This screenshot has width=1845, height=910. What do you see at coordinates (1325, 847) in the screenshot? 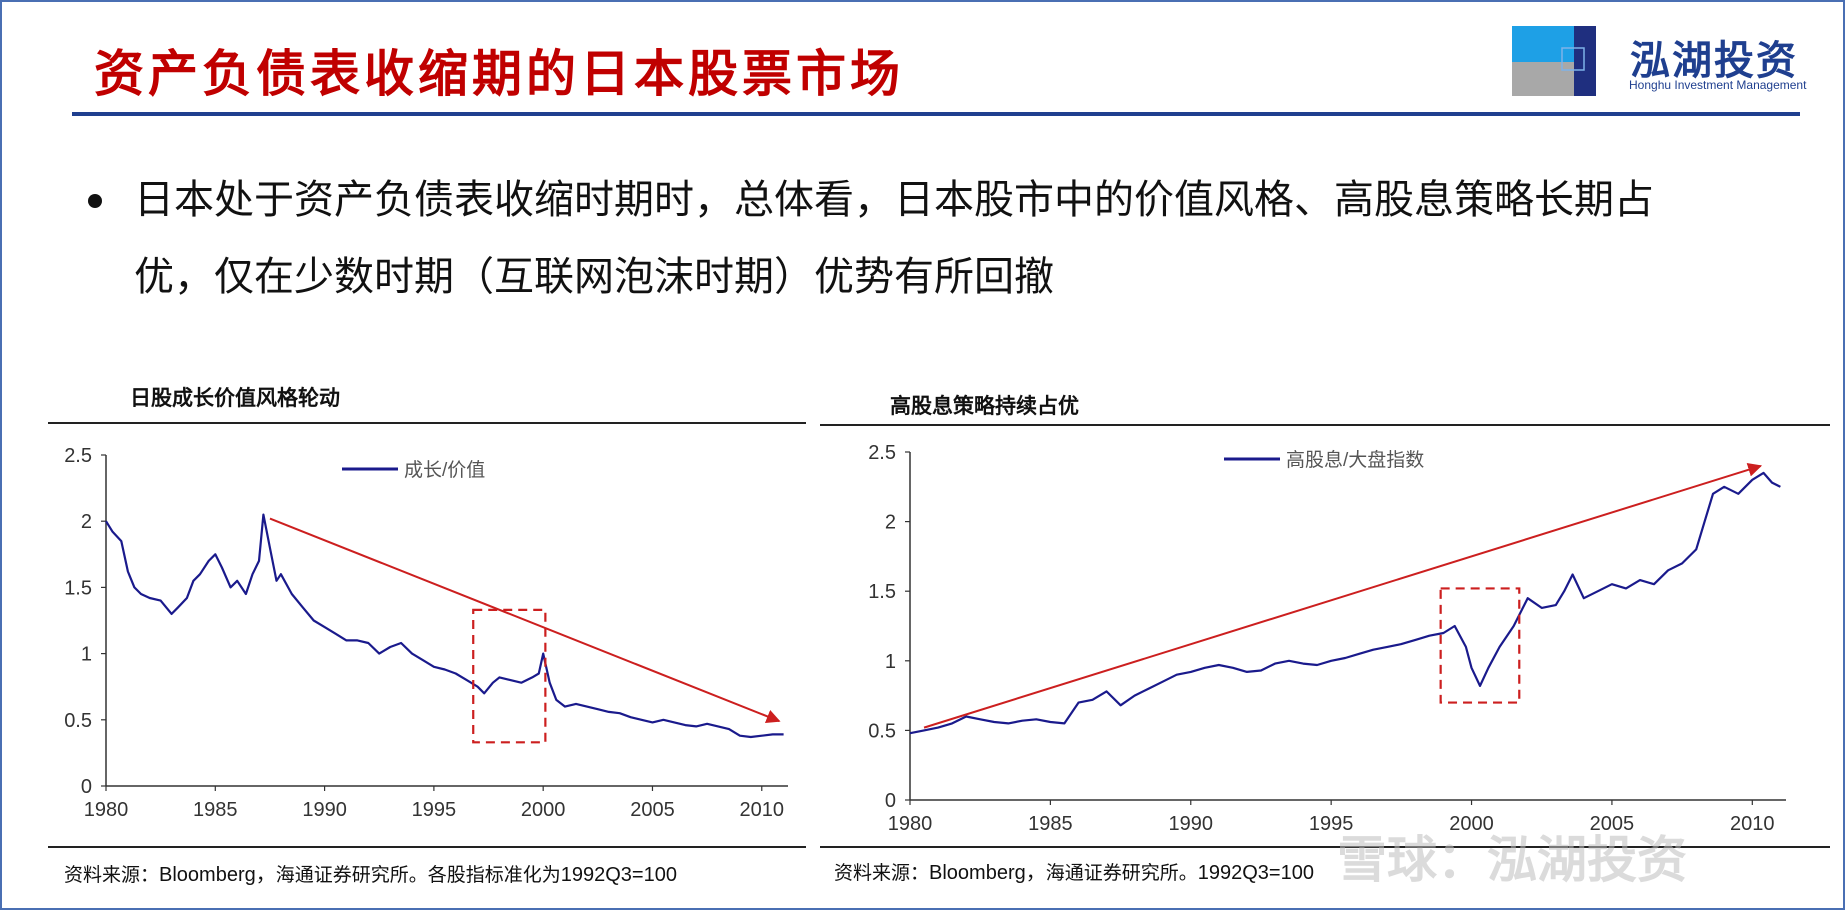
I see `chart2-bottom-rule` at bounding box center [1325, 847].